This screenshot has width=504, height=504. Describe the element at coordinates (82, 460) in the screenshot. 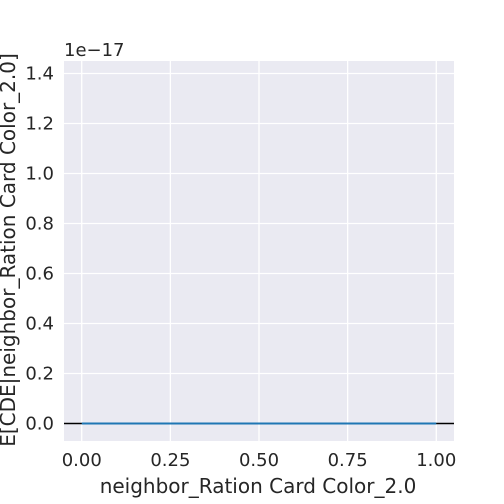

I see `x-tick-label: 0.00` at that location.